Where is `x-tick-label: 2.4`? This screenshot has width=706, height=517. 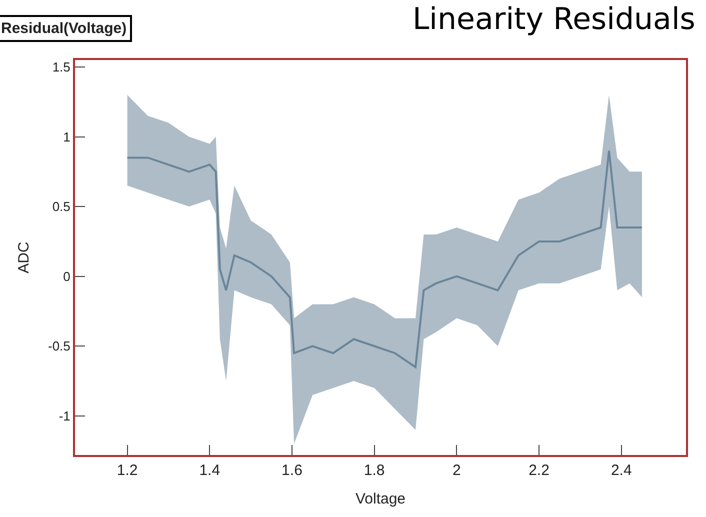
x-tick-label: 2.4 is located at coordinates (621, 470).